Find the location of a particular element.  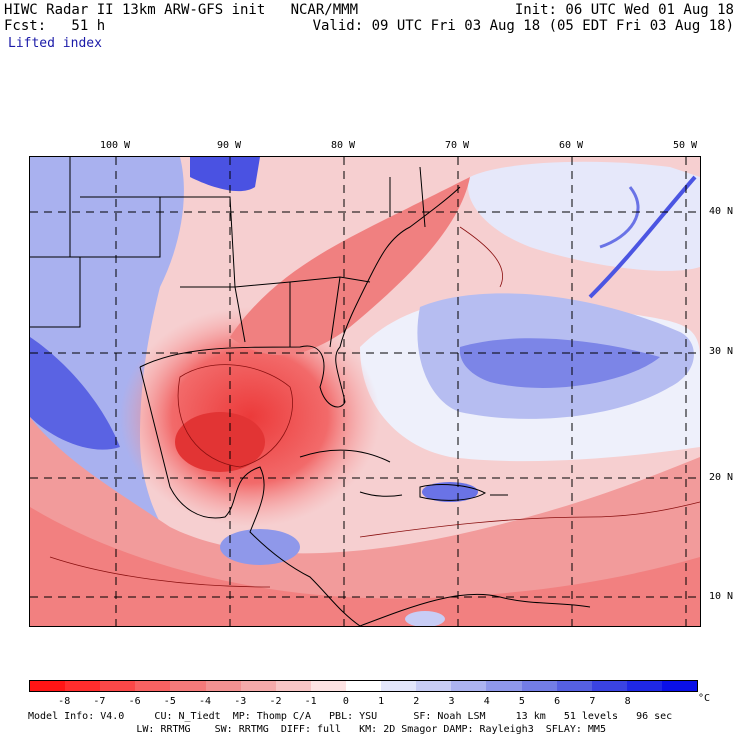

lon-label-60w: 60 W is located at coordinates (571, 145).